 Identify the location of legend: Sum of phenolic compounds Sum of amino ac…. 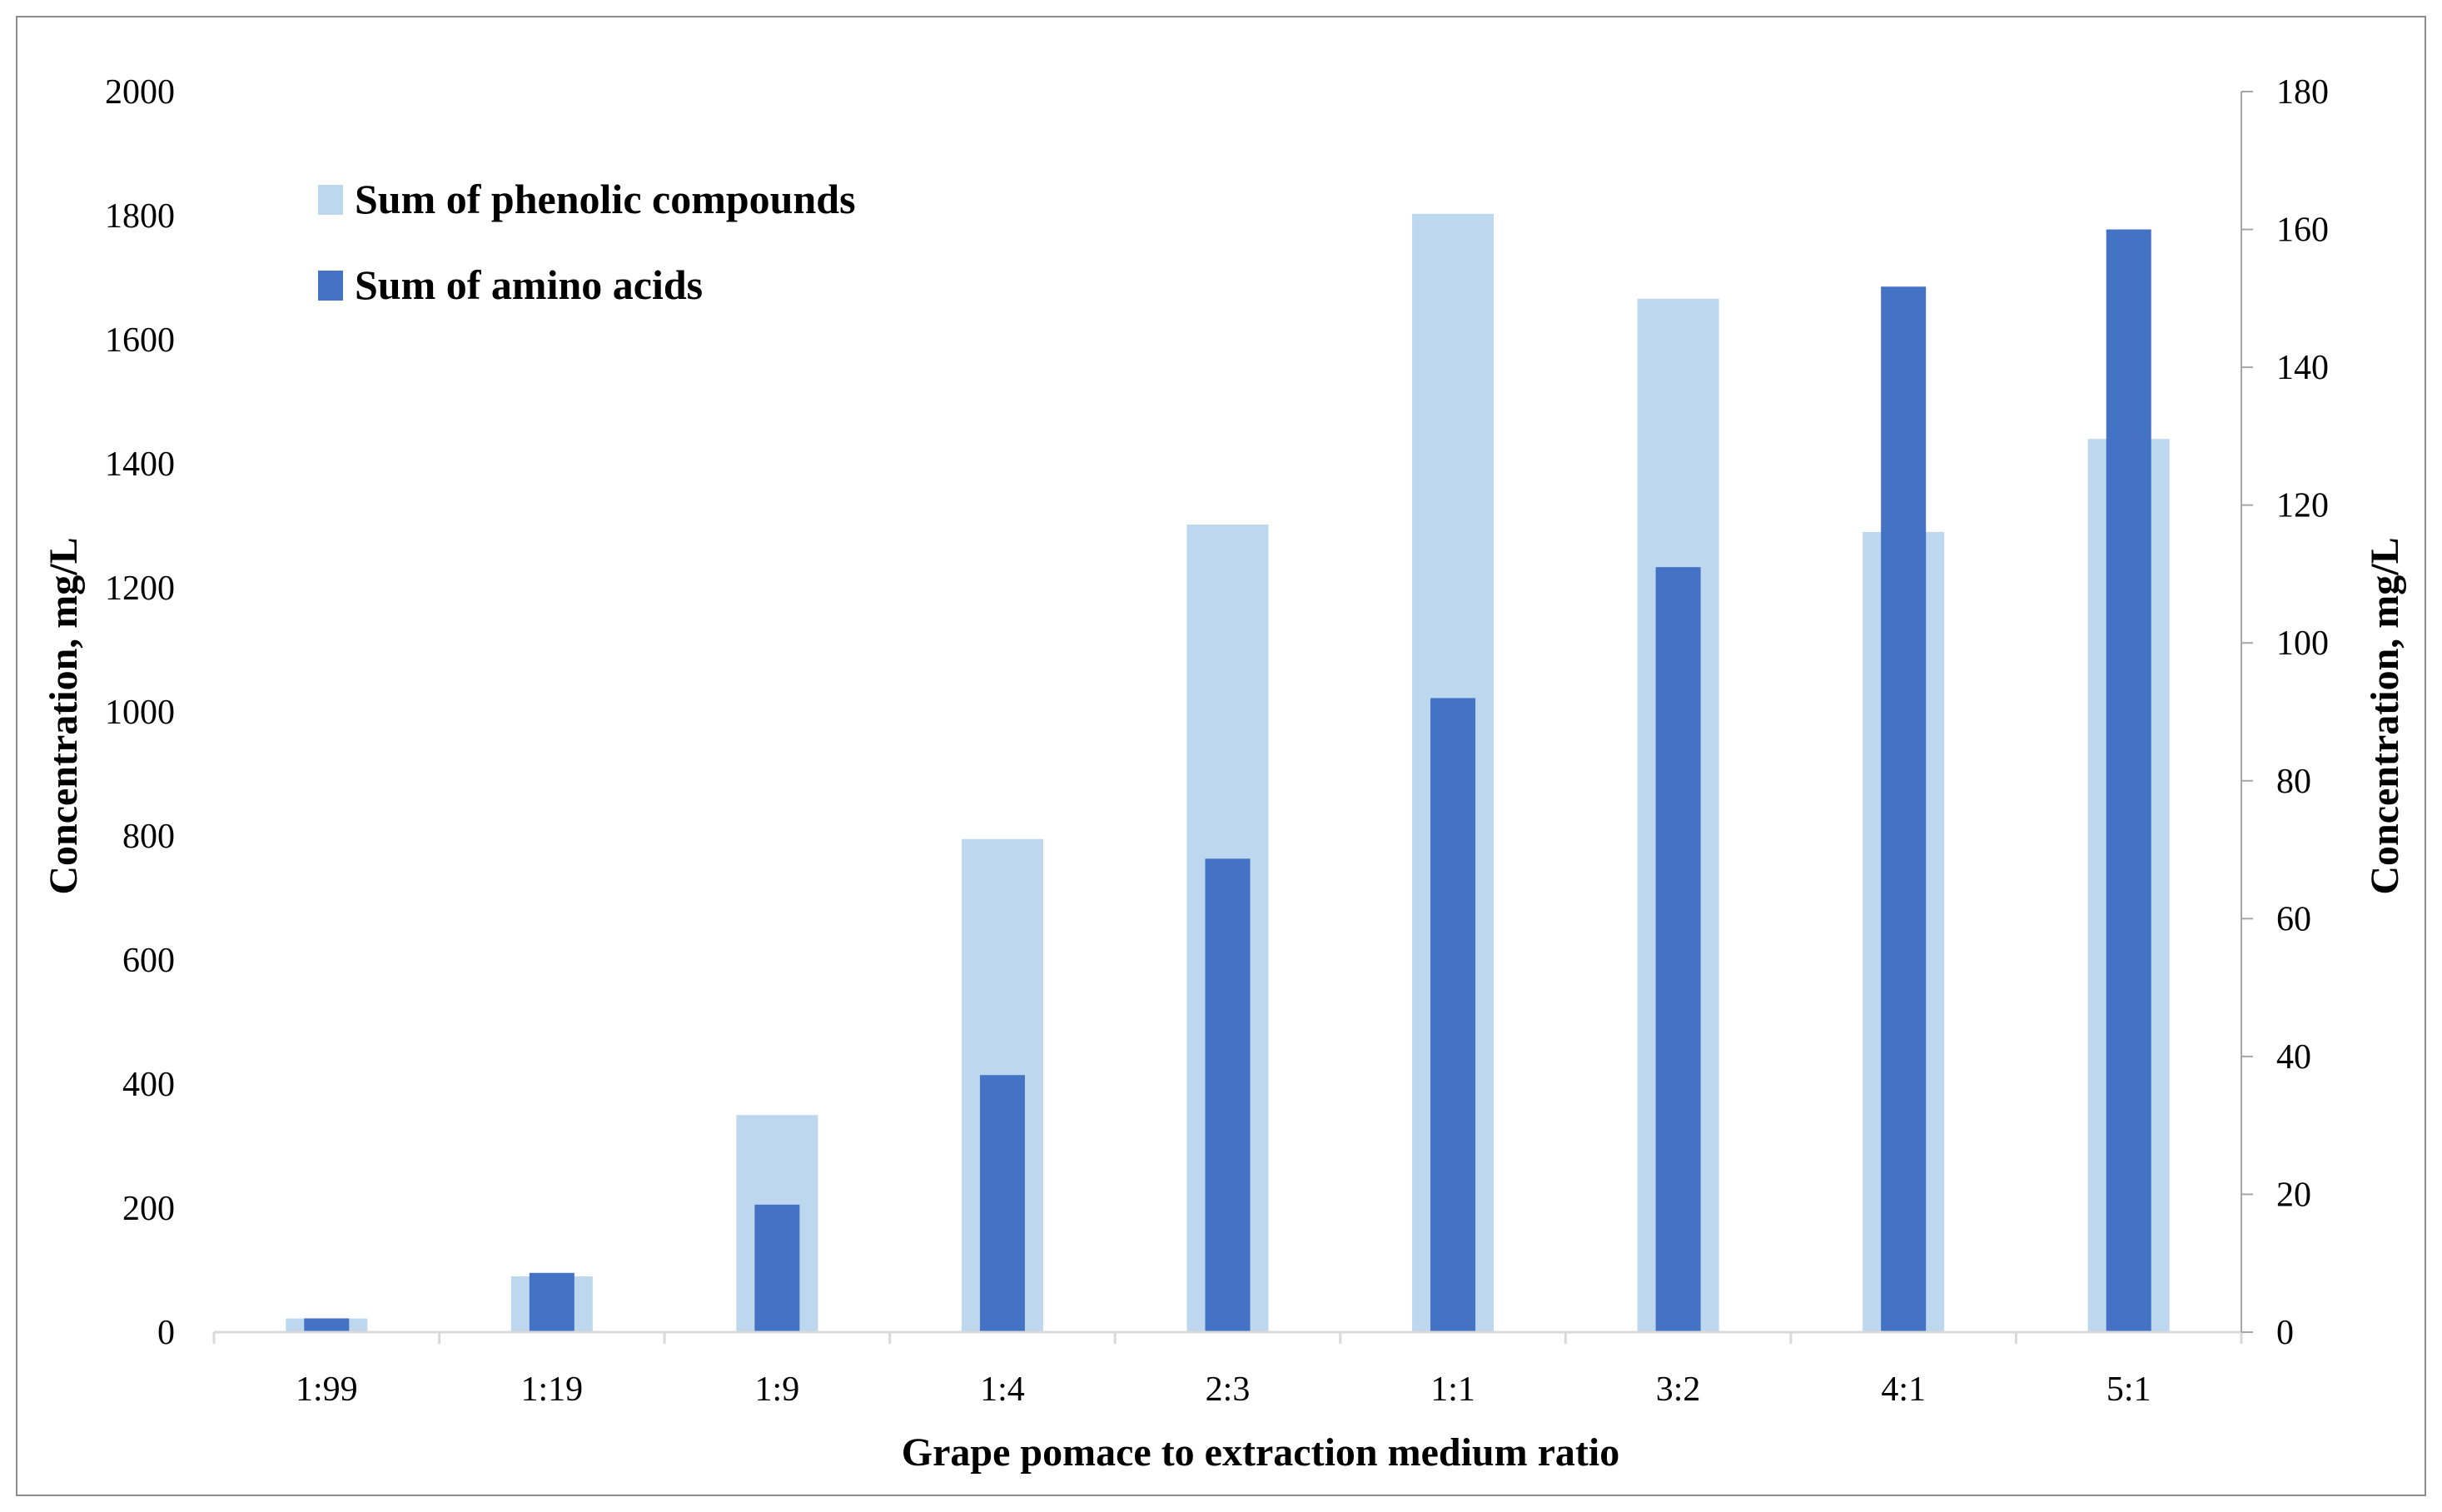
(587, 242).